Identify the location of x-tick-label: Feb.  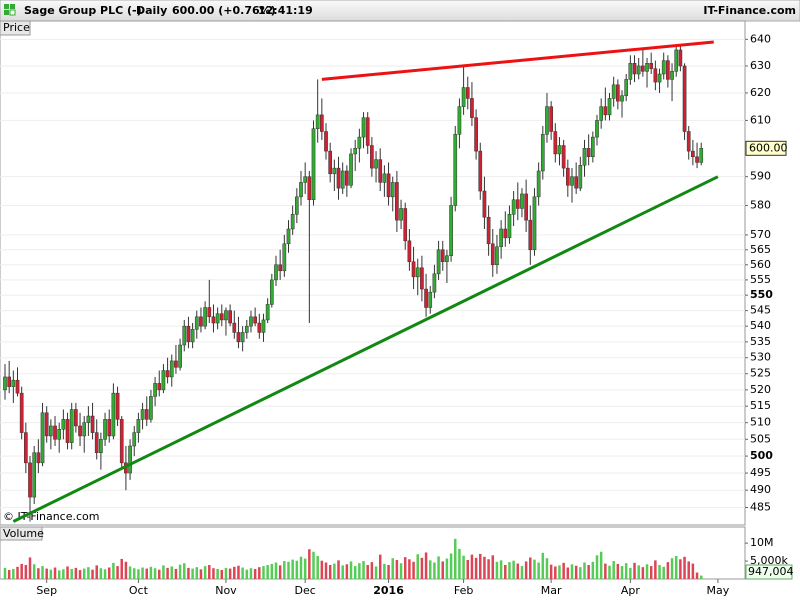
(463, 590).